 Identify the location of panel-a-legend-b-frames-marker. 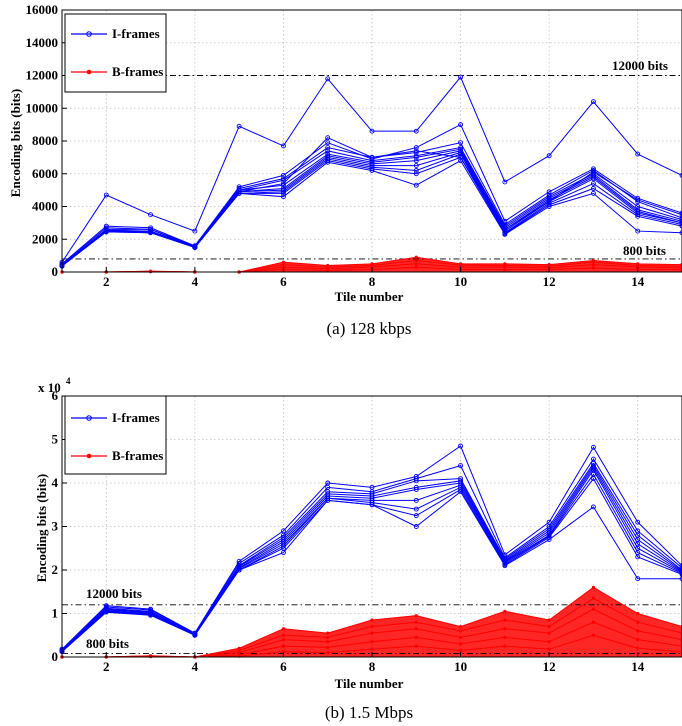
(89, 72).